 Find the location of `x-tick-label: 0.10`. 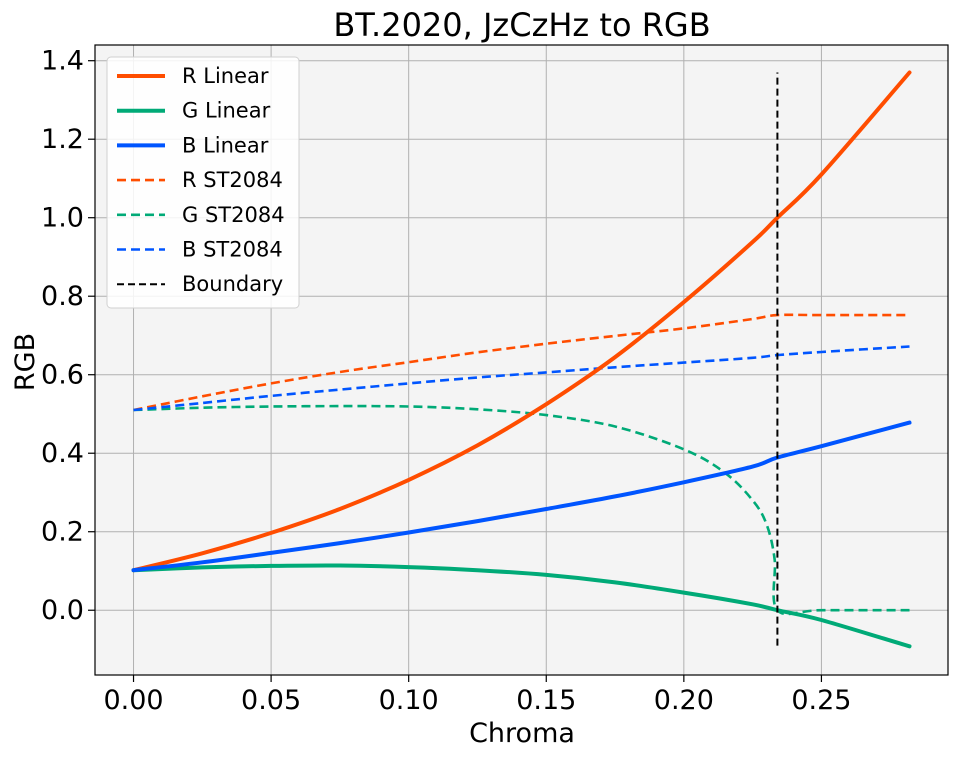

x-tick-label: 0.10 is located at coordinates (409, 700).